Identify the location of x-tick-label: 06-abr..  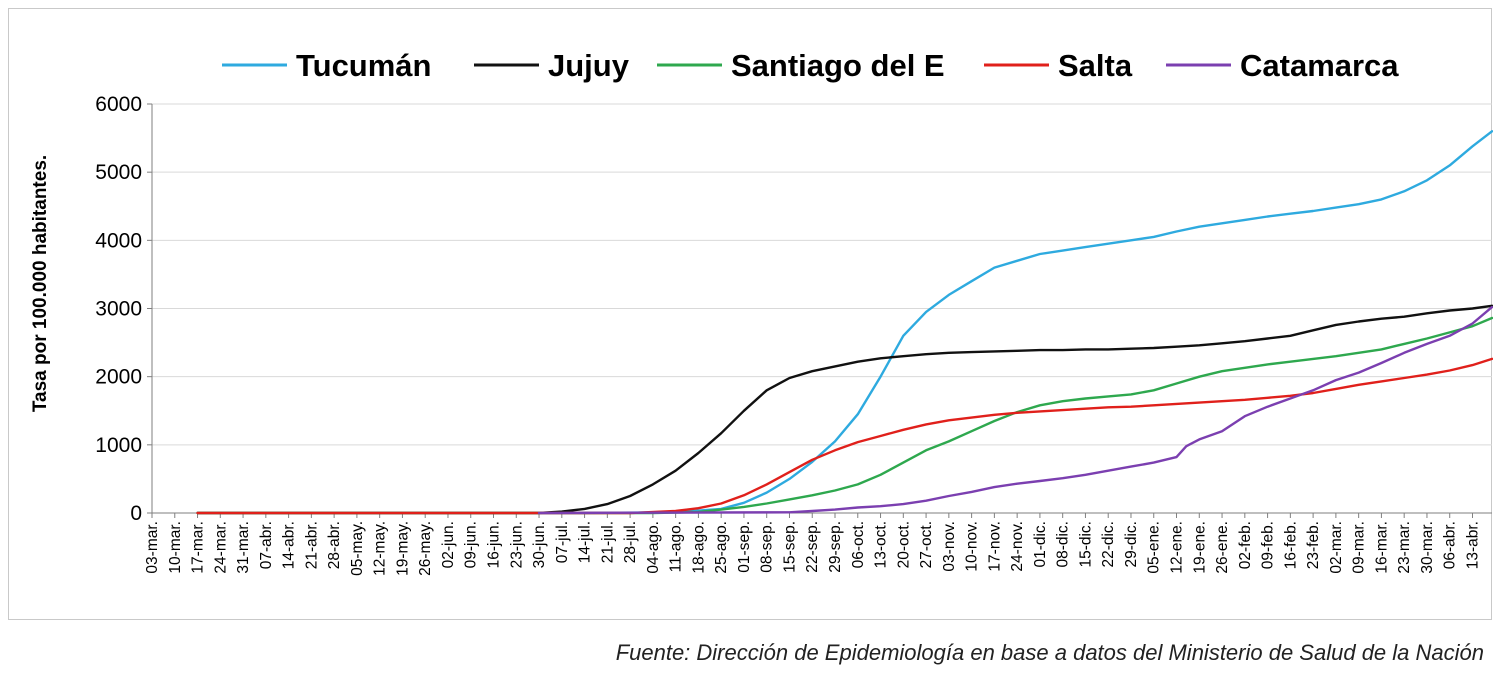
(1450, 545).